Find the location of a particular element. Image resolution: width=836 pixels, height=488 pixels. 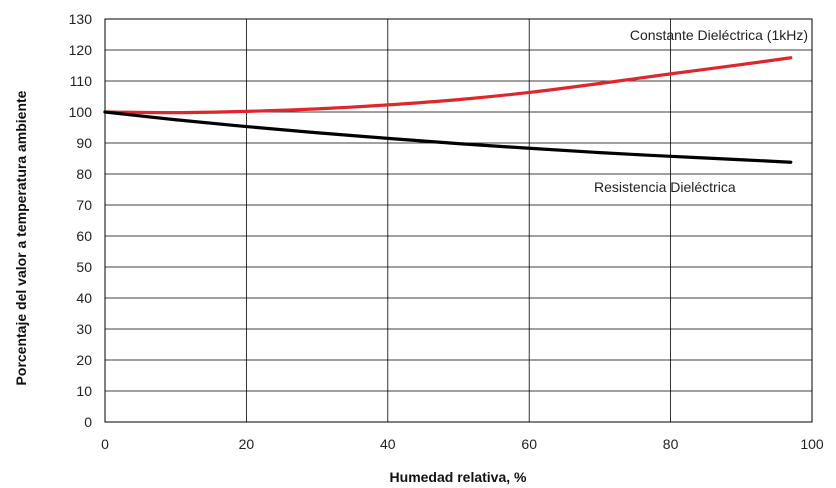

y-tick-label: 10 is located at coordinates (84, 391).